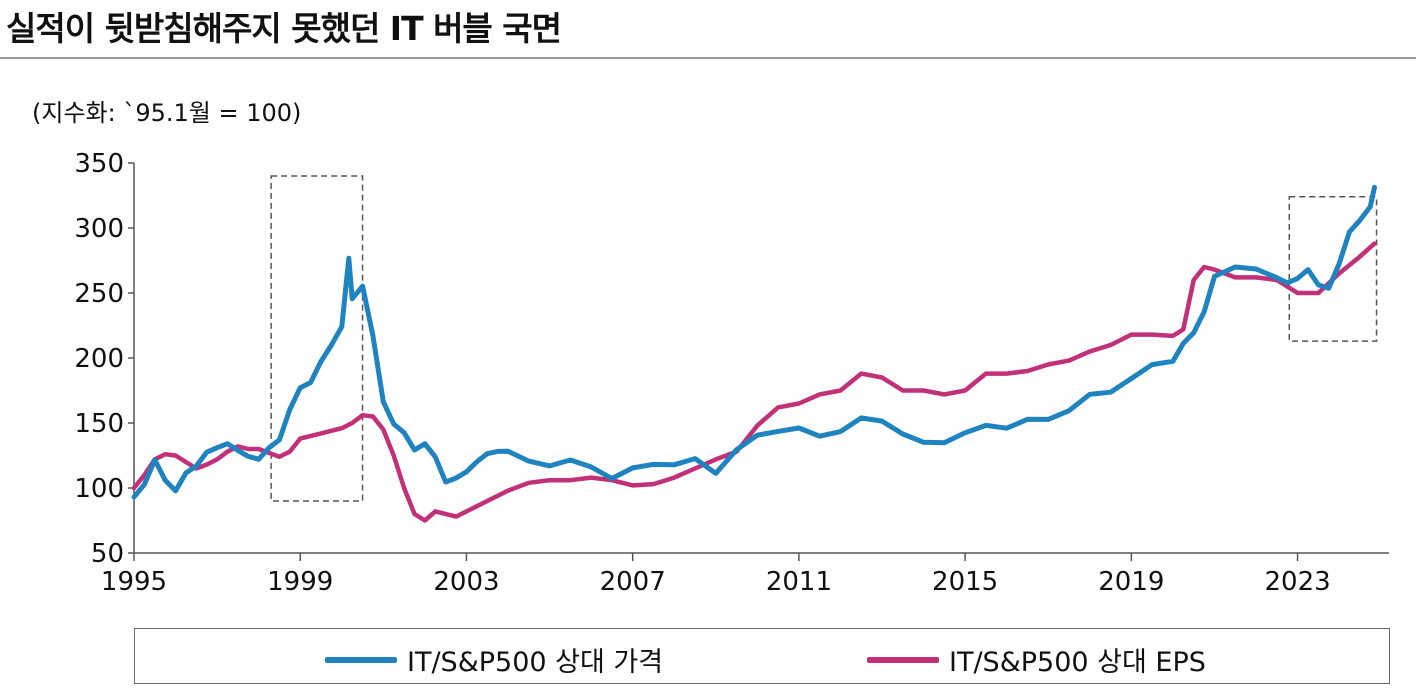  I want to click on x-tick-label: 2003, so click(466, 582).